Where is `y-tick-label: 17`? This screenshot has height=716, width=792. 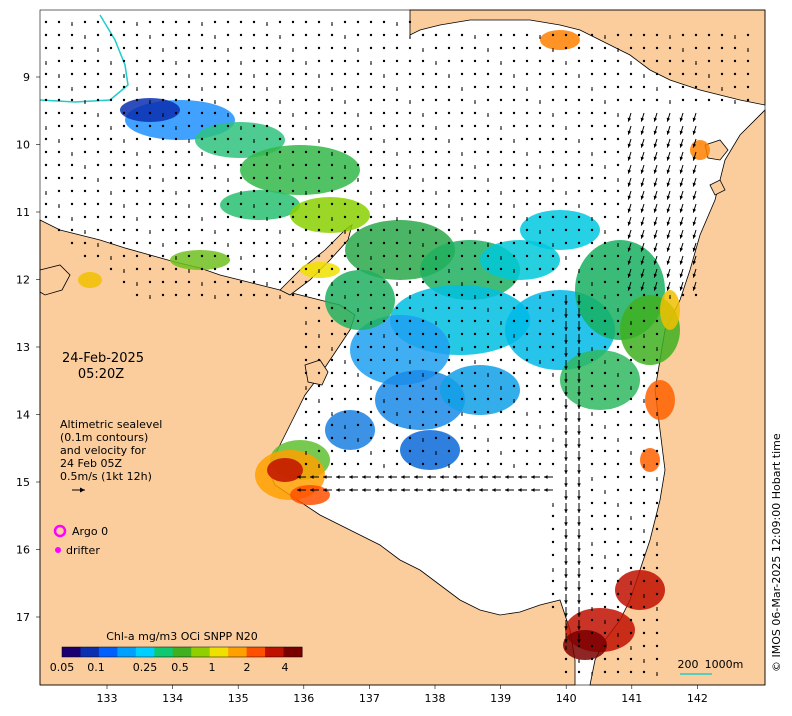 y-tick-label: 17 is located at coordinates (23, 617).